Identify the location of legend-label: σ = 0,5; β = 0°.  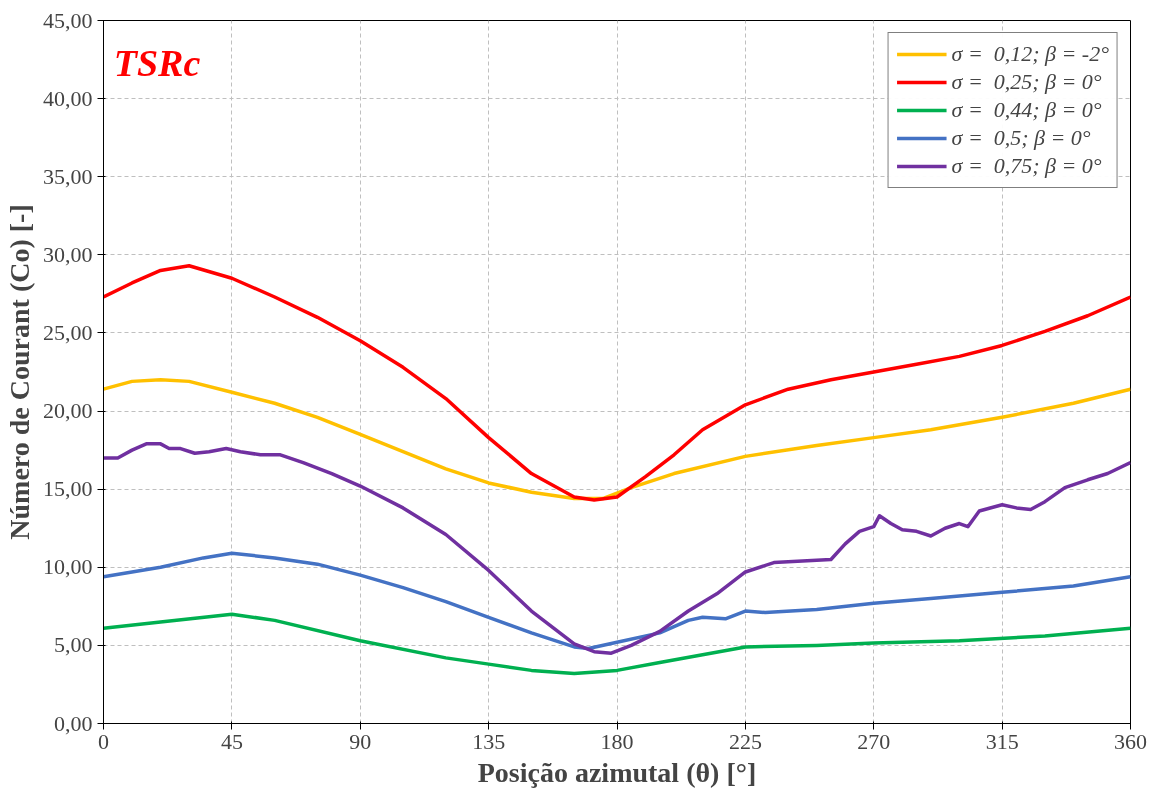
(1021, 138).